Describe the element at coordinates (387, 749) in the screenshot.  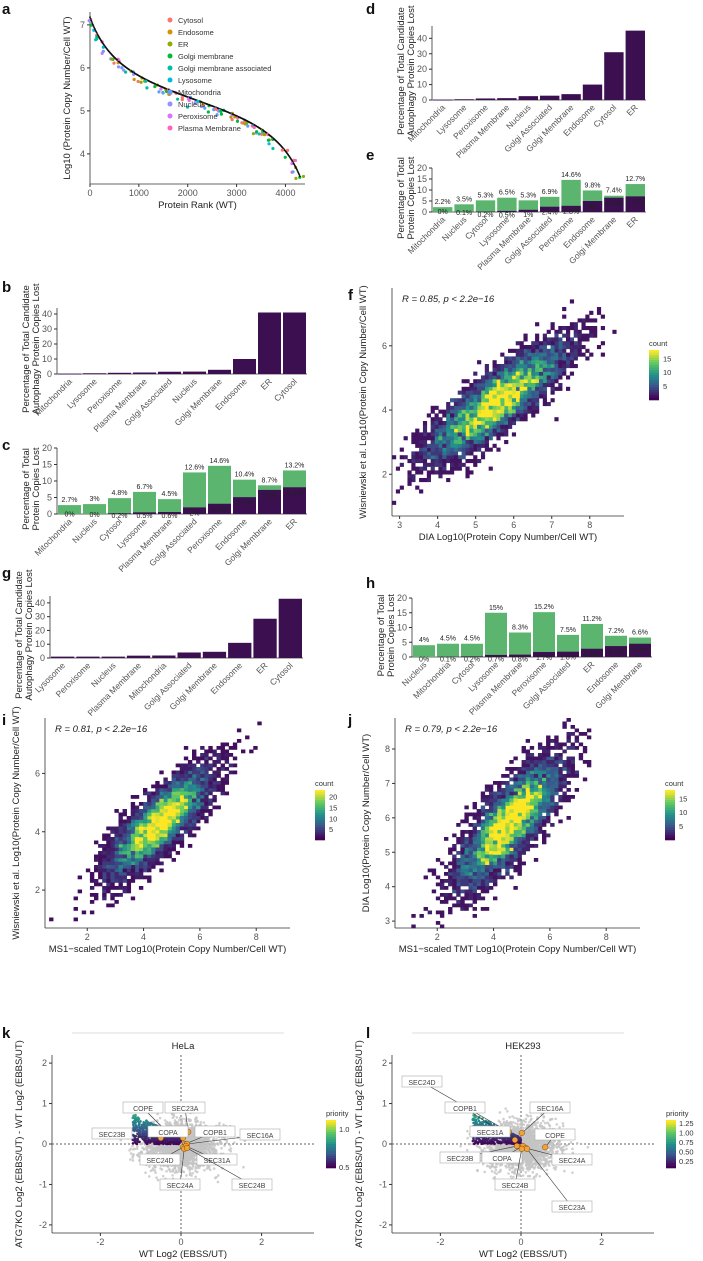
I see `y-tick-label: 8` at that location.